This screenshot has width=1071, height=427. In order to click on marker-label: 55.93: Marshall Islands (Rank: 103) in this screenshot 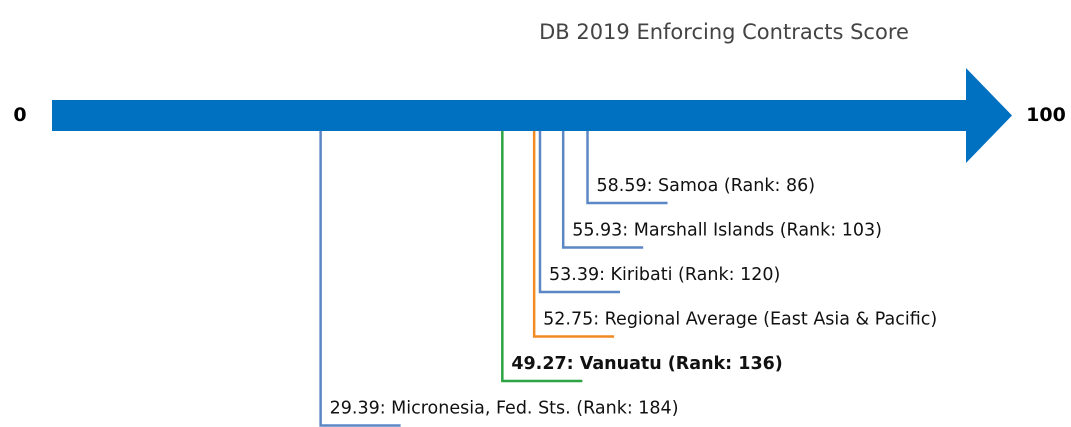, I will do `click(727, 231)`.